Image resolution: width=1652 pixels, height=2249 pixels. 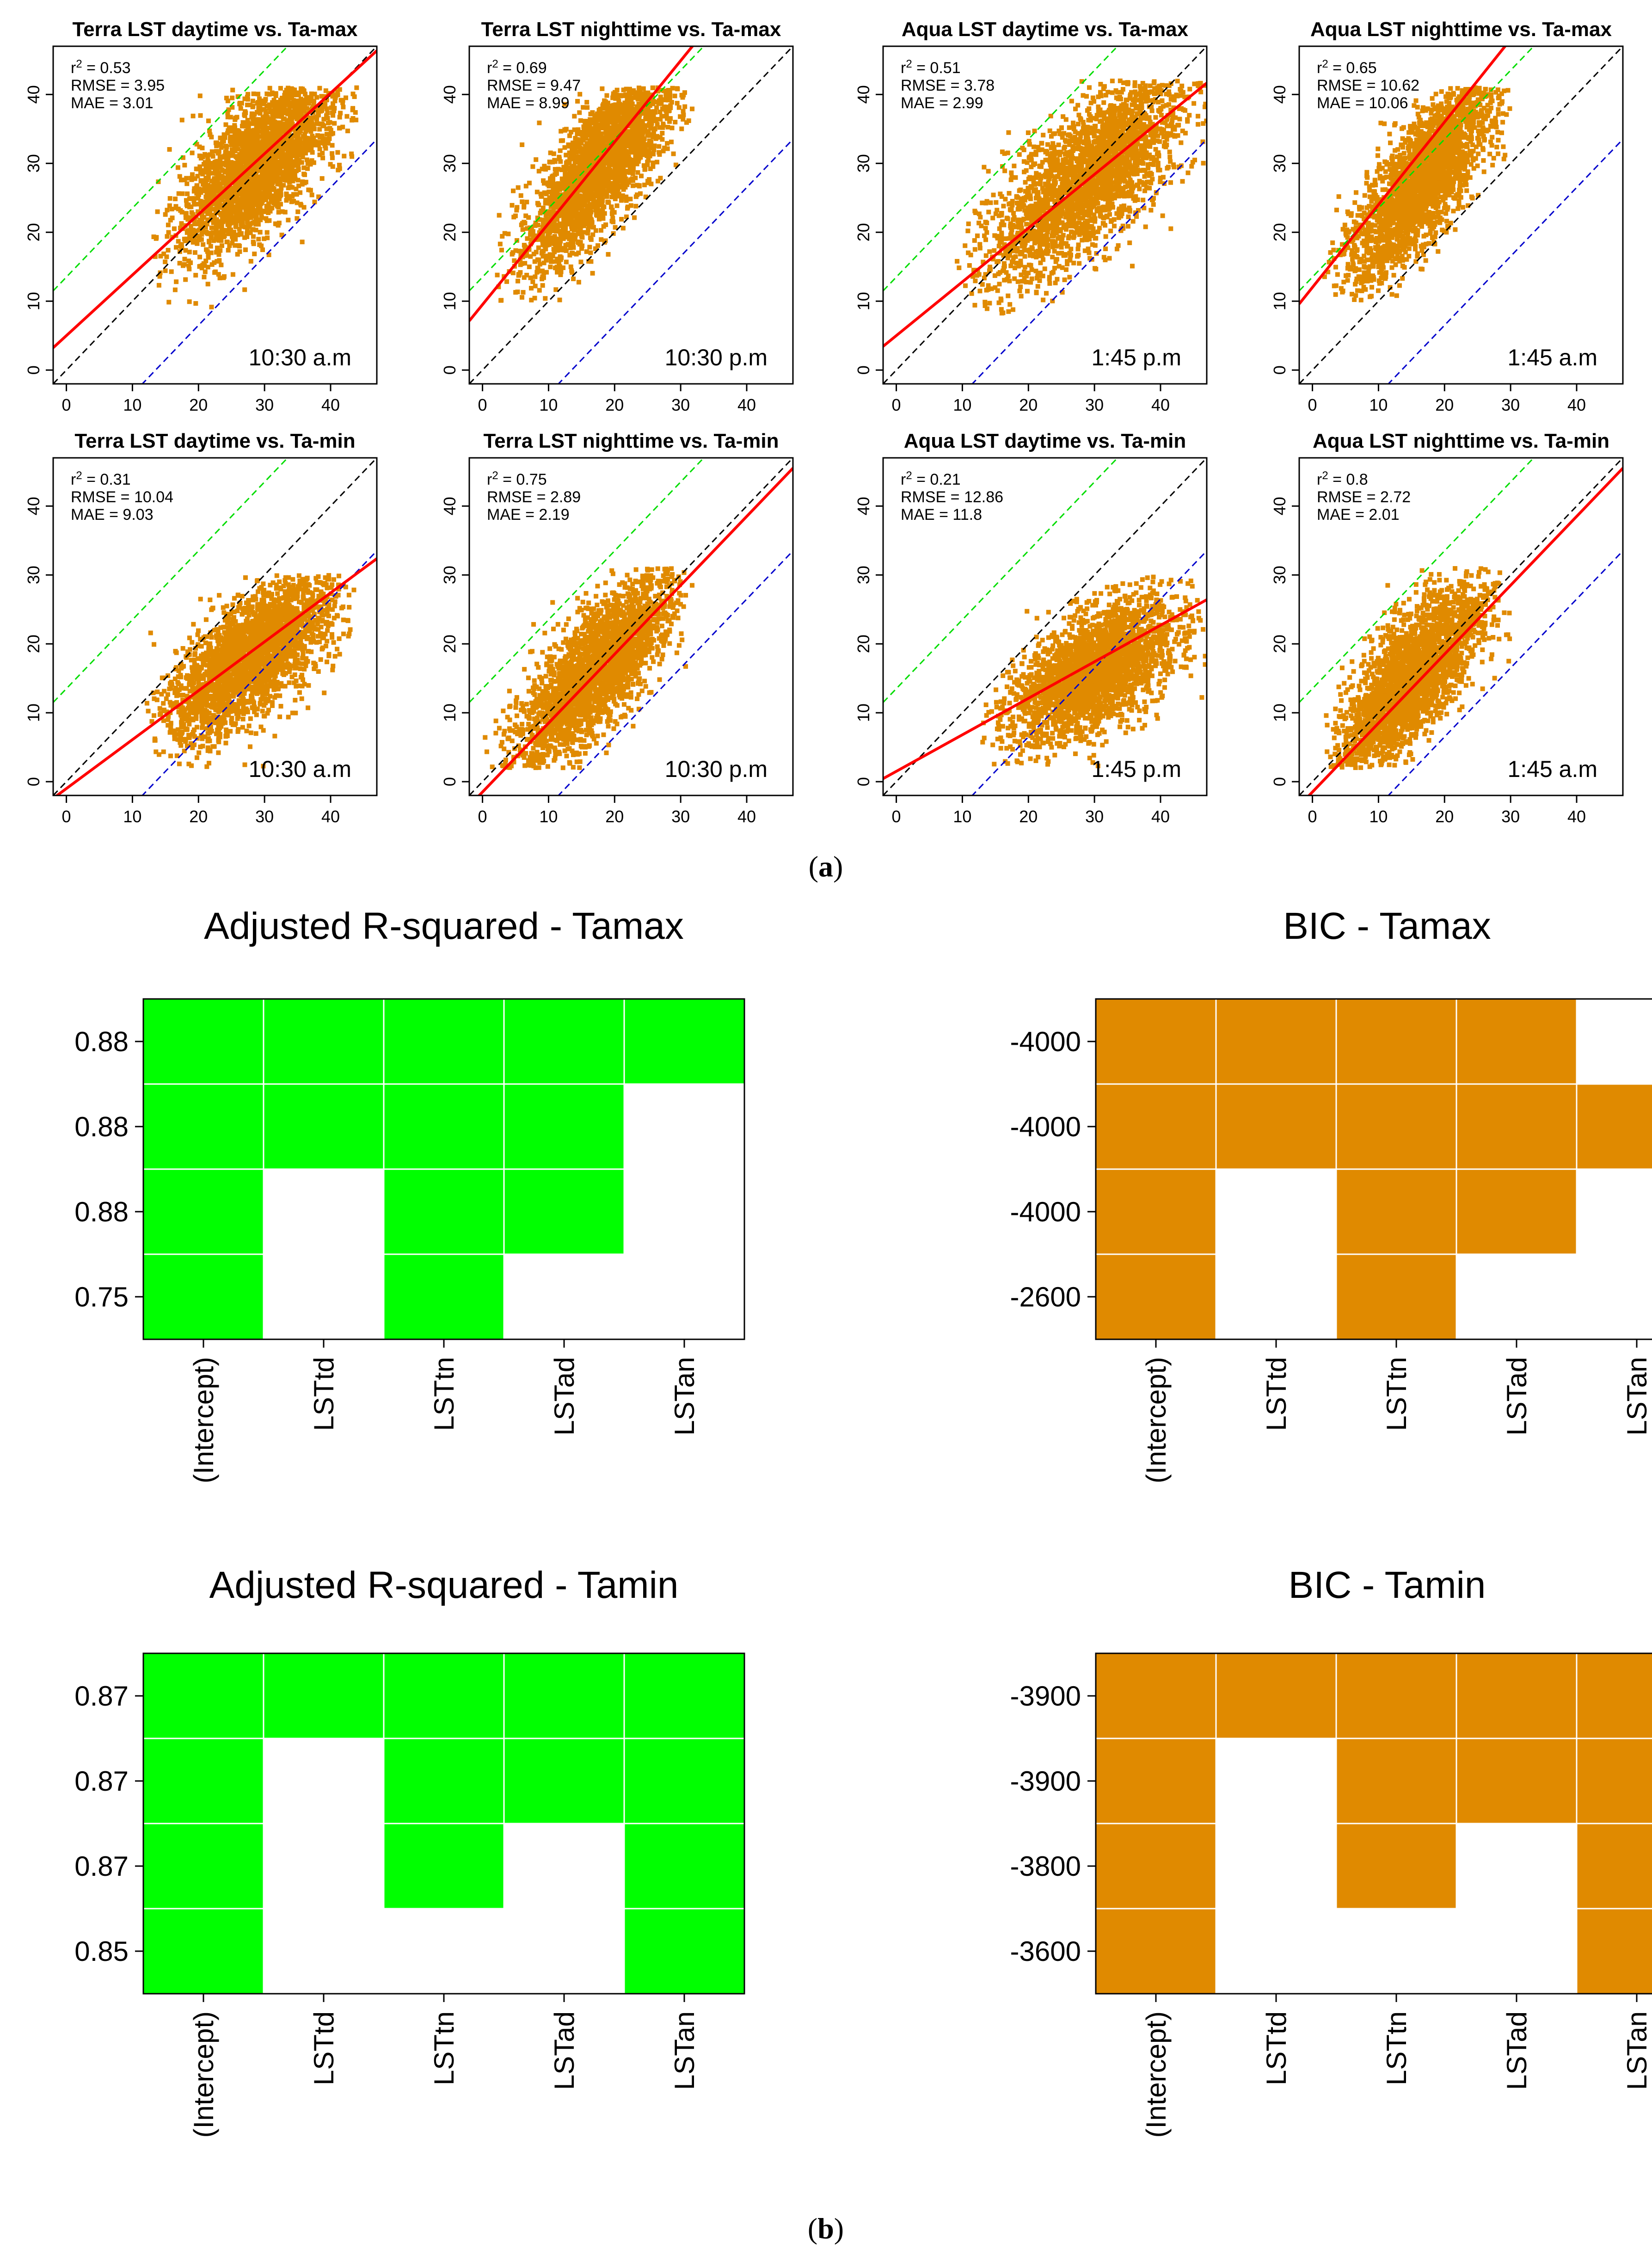 I want to click on y-tick-label: 40, so click(x=33, y=94).